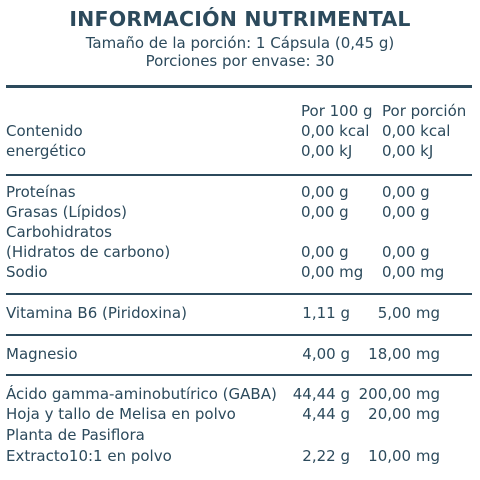  Describe the element at coordinates (141, 394) in the screenshot. I see `nutrient-label: Ácido gamma-aminobutírico (GABA)` at that location.